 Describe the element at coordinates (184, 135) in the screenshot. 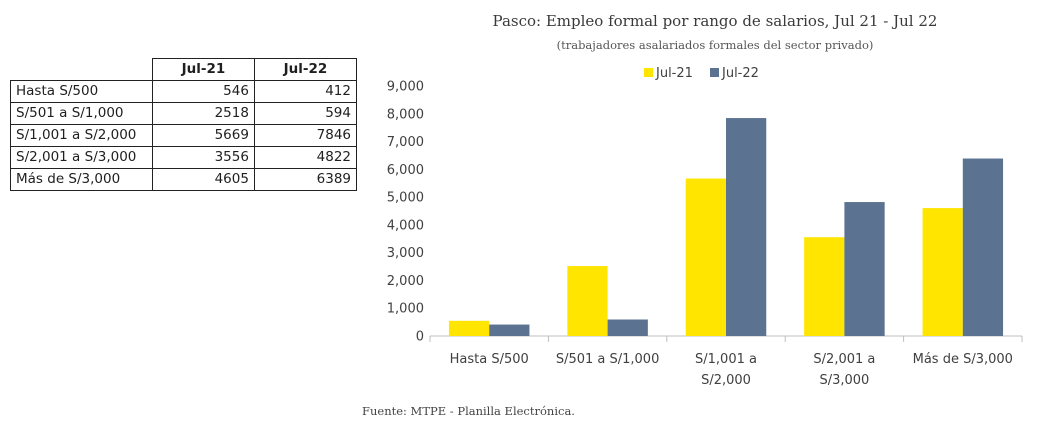

I see `table-row: S/1,001 a S/2,000 5669 7846` at that location.